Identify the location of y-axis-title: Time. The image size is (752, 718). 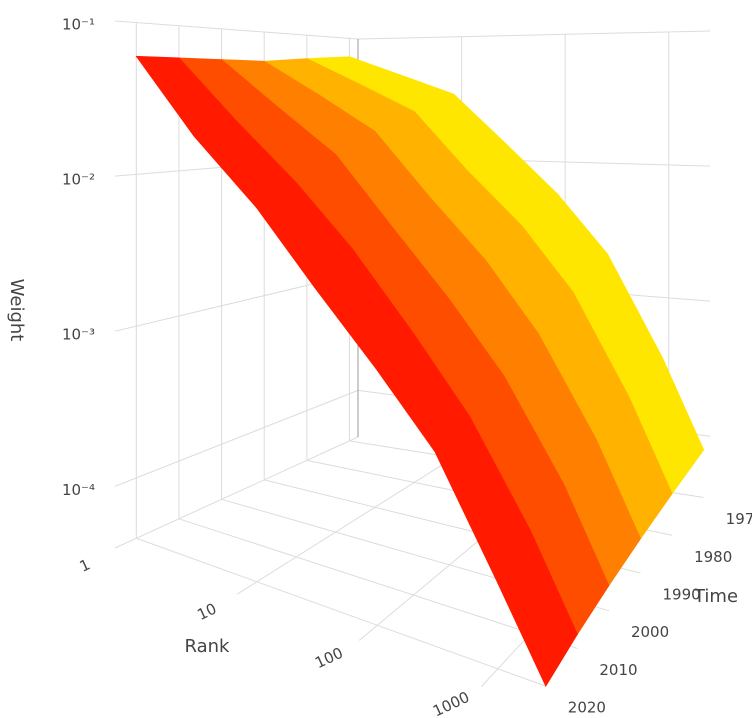
(715, 596).